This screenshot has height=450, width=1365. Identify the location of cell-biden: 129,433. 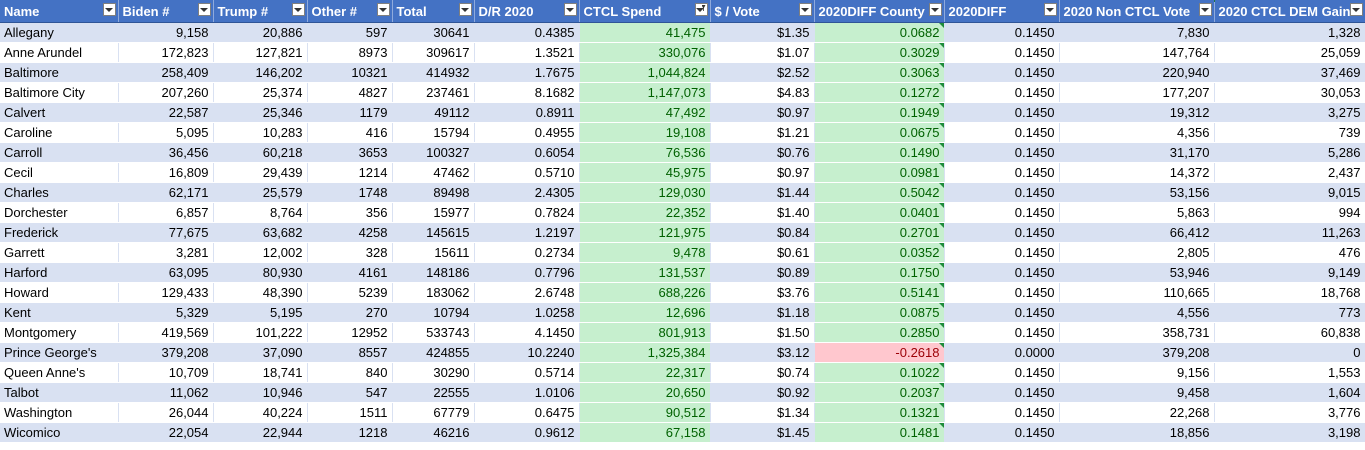
(166, 292).